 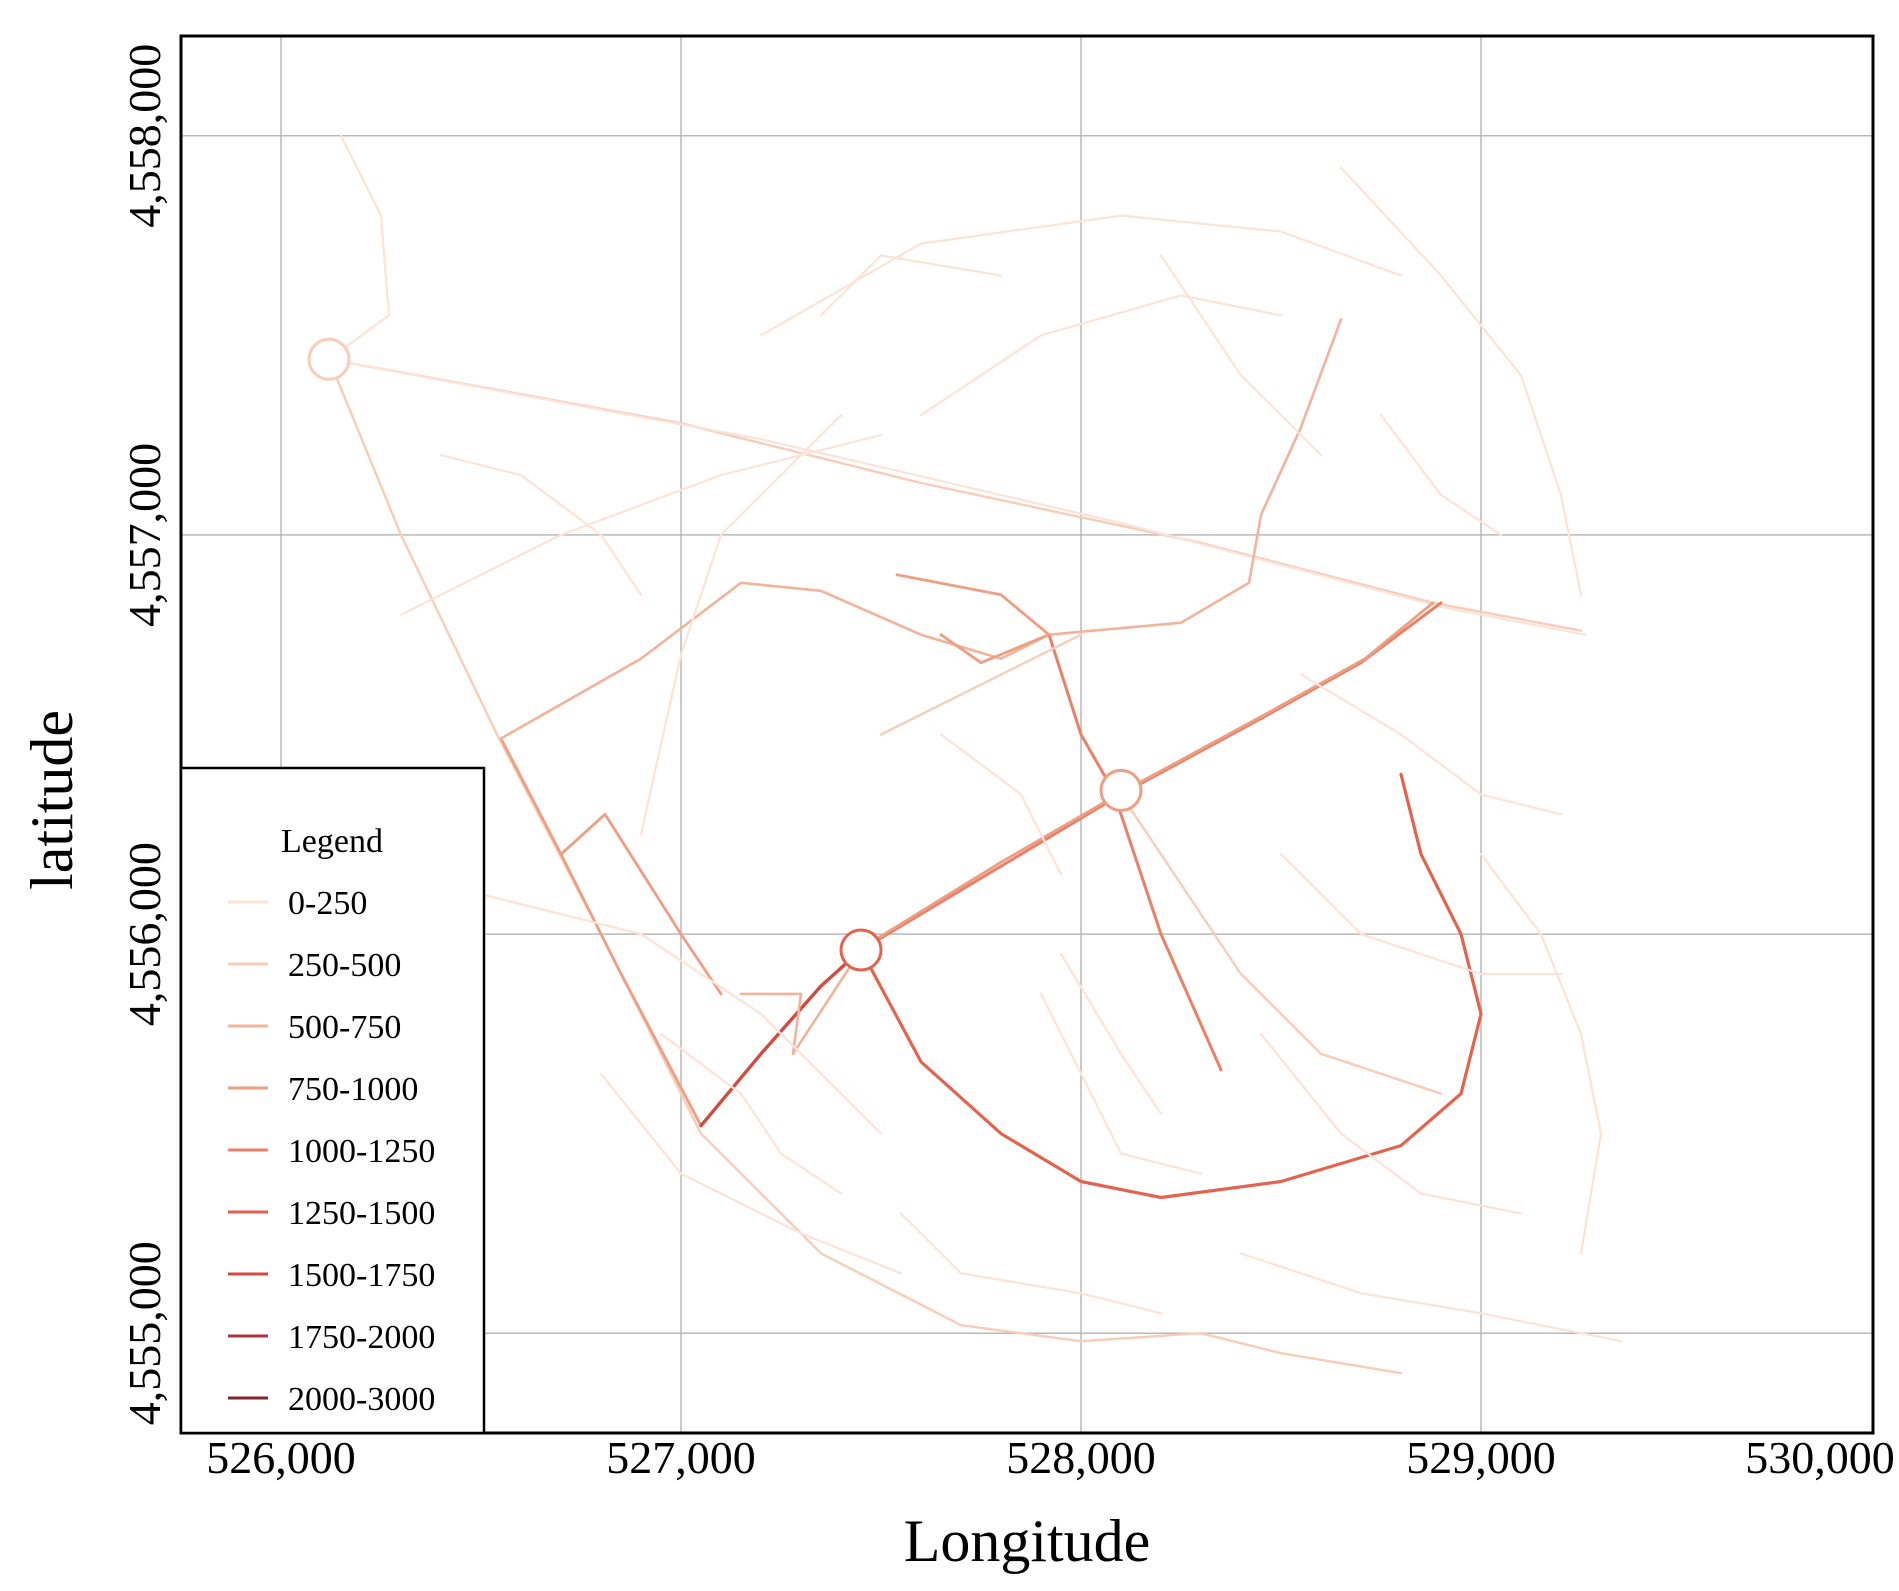 I want to click on legend-label: 1750-2000, so click(x=361, y=1337).